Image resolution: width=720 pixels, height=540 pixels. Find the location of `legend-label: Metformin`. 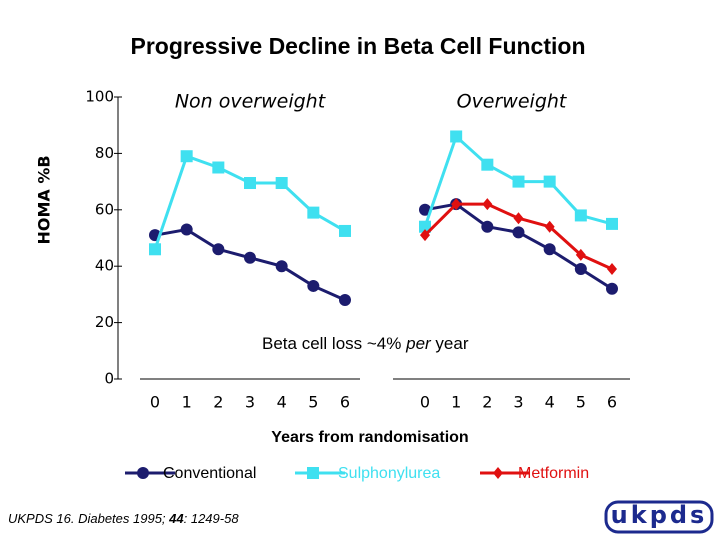

legend-label: Metformin is located at coordinates (553, 473).